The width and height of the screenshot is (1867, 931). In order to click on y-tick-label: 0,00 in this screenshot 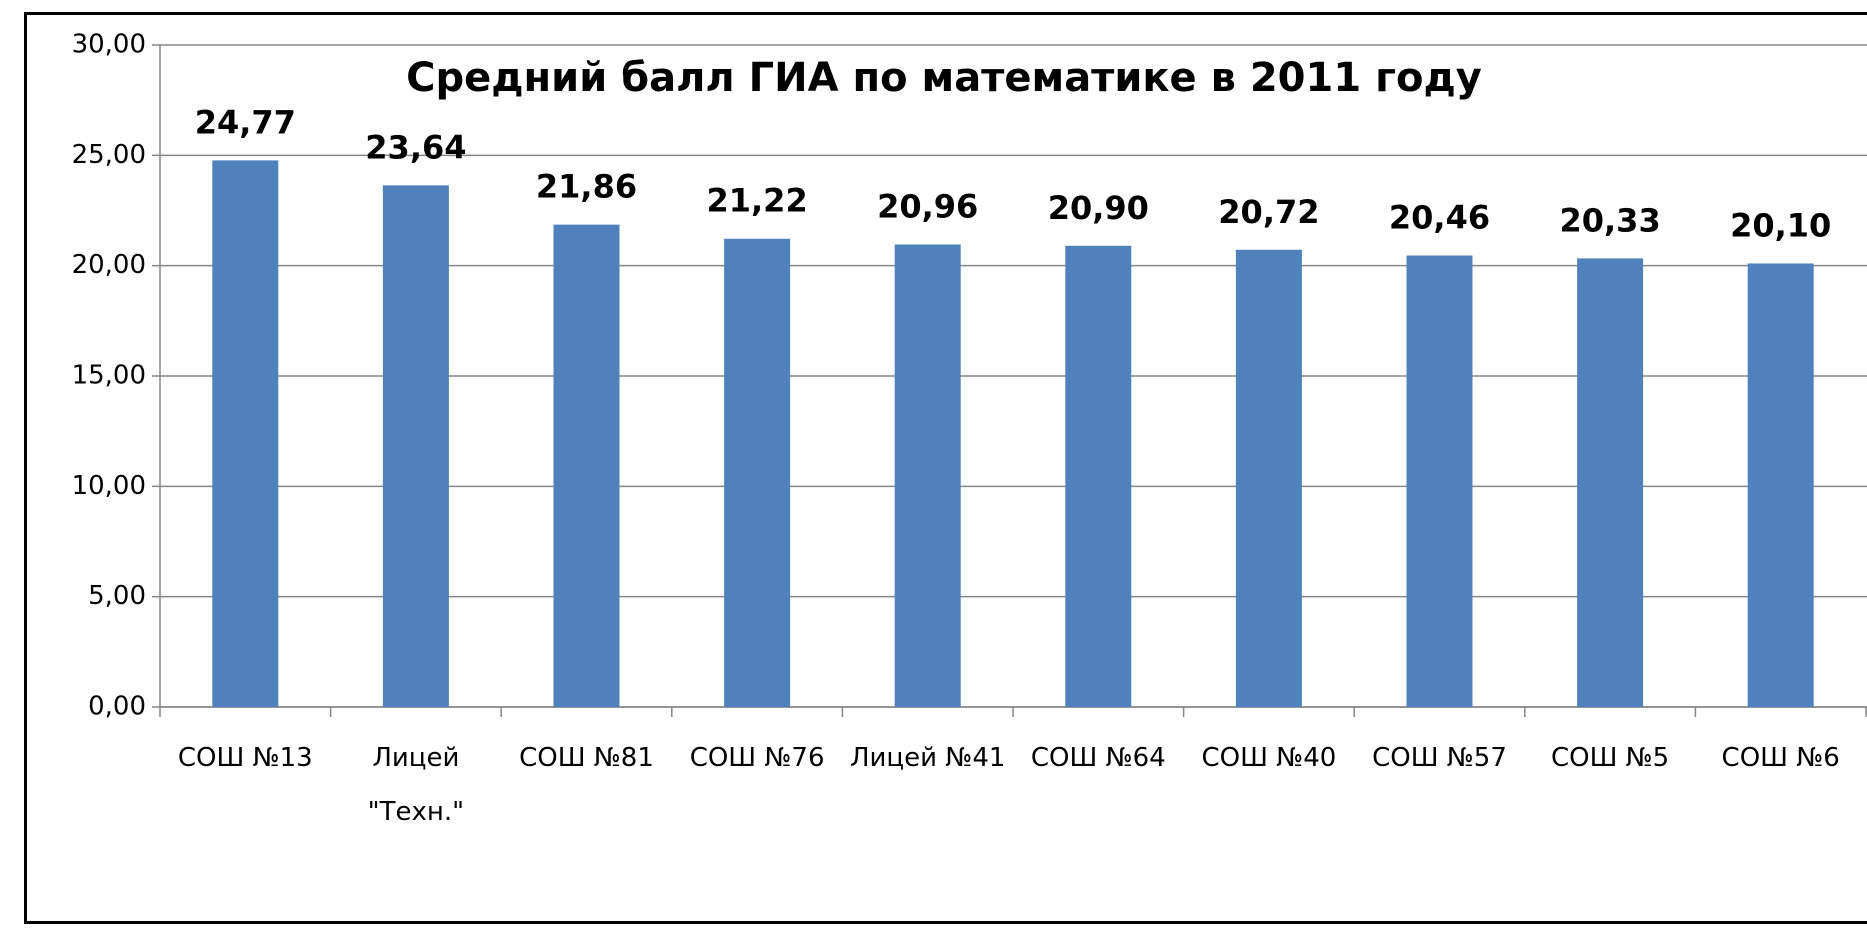, I will do `click(117, 707)`.